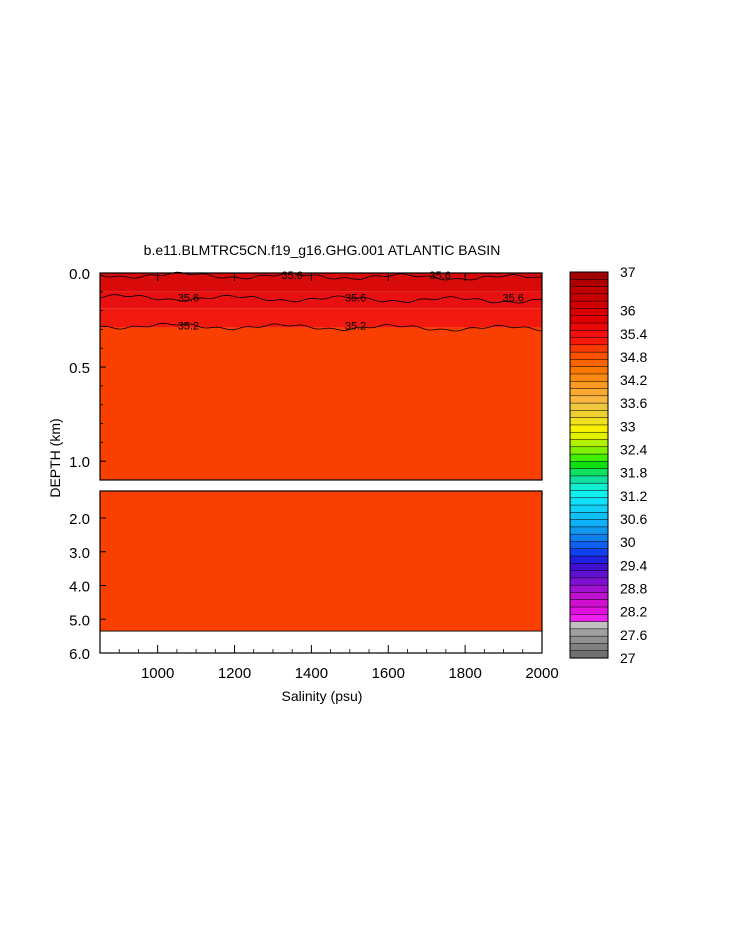  What do you see at coordinates (628, 311) in the screenshot?
I see `colorbar-label-1: 36` at bounding box center [628, 311].